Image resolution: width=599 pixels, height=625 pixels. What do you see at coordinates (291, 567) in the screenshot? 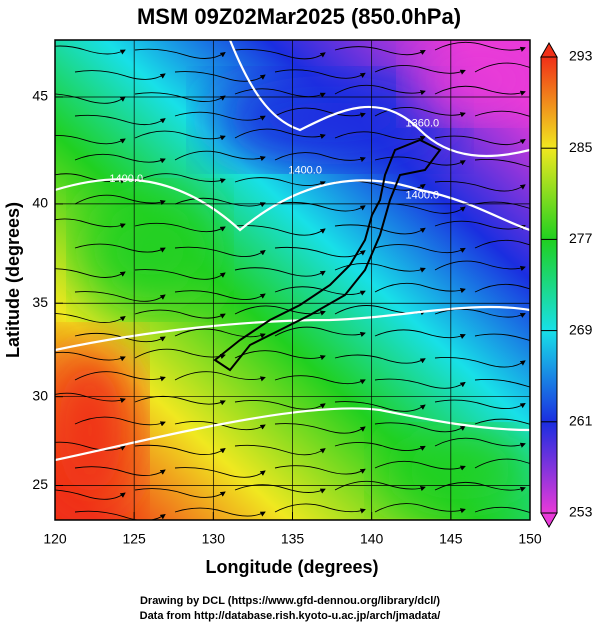
I see `x-axis-label: Longitude (degrees)` at bounding box center [291, 567].